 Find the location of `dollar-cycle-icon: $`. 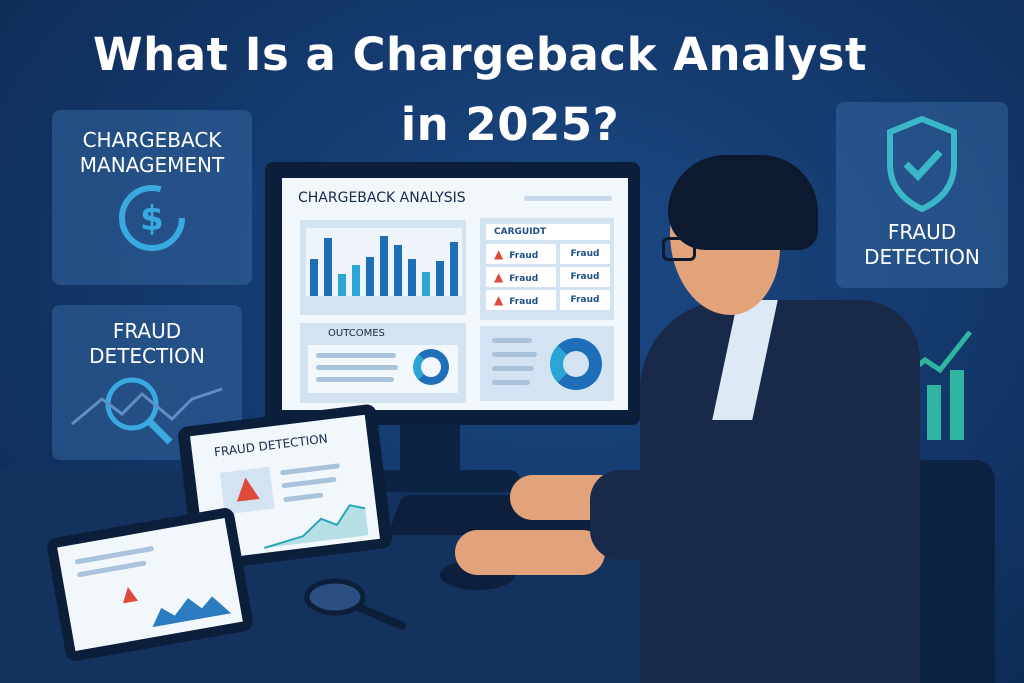

dollar-cycle-icon: $ is located at coordinates (152, 218).